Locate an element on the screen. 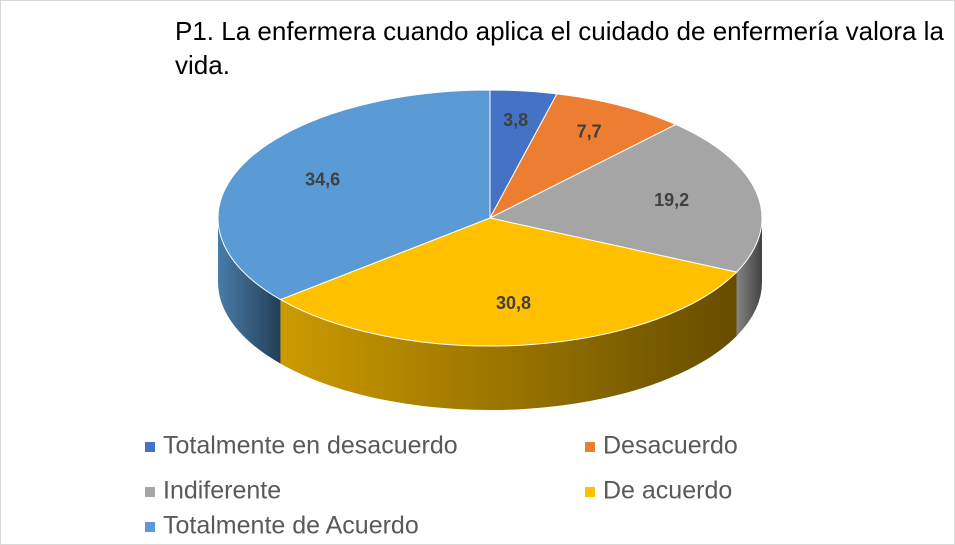 This screenshot has width=955, height=545. legend-label: De acuerdo is located at coordinates (667, 491).